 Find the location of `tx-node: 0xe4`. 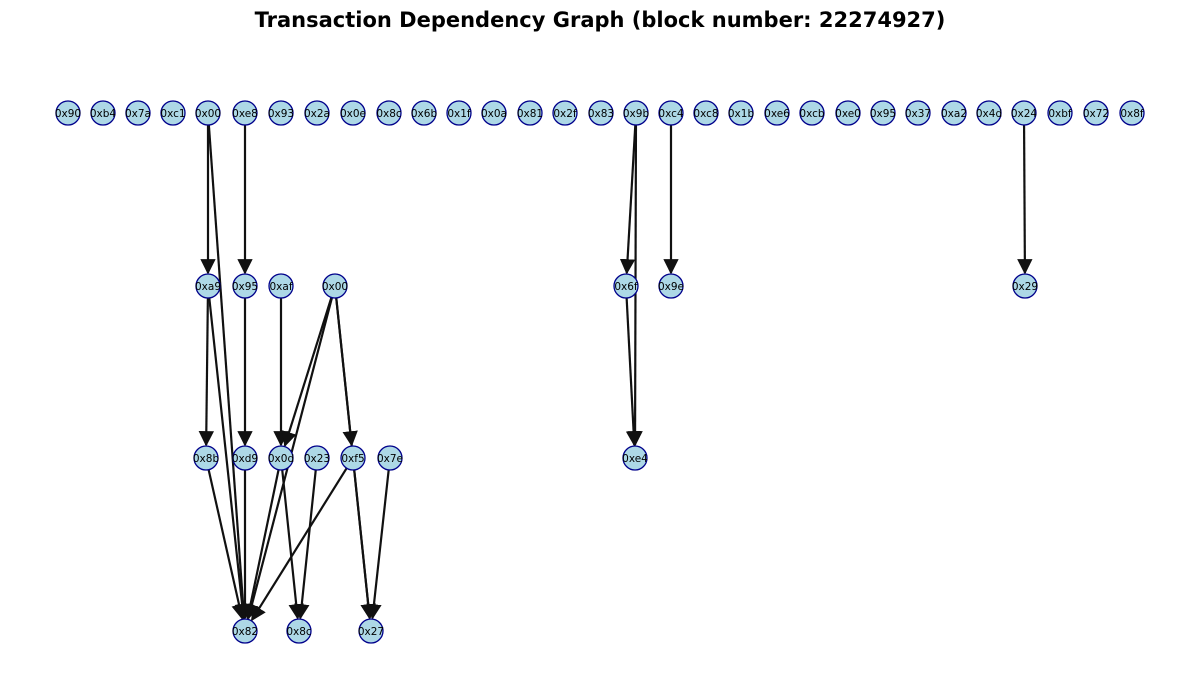

tx-node: 0xe4 is located at coordinates (635, 458).